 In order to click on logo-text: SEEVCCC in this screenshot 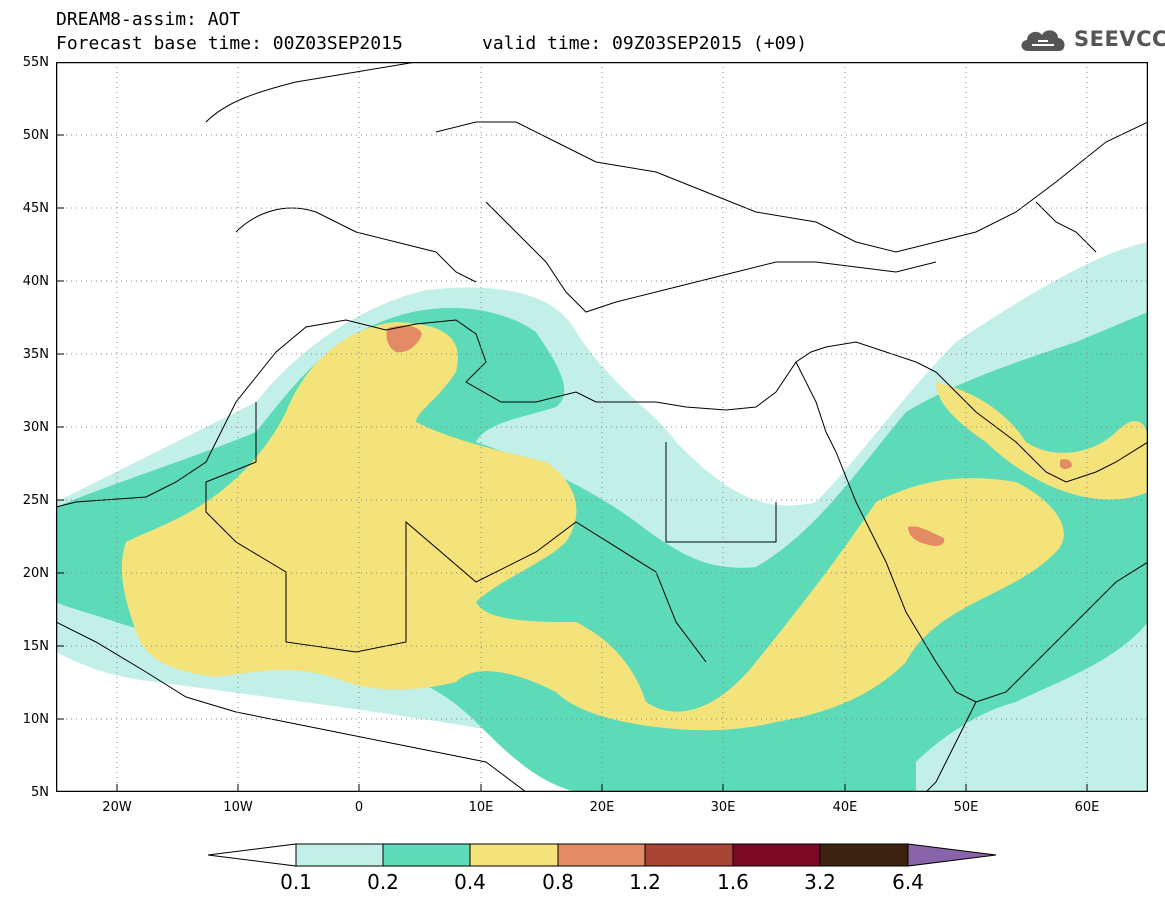, I will do `click(1119, 39)`.